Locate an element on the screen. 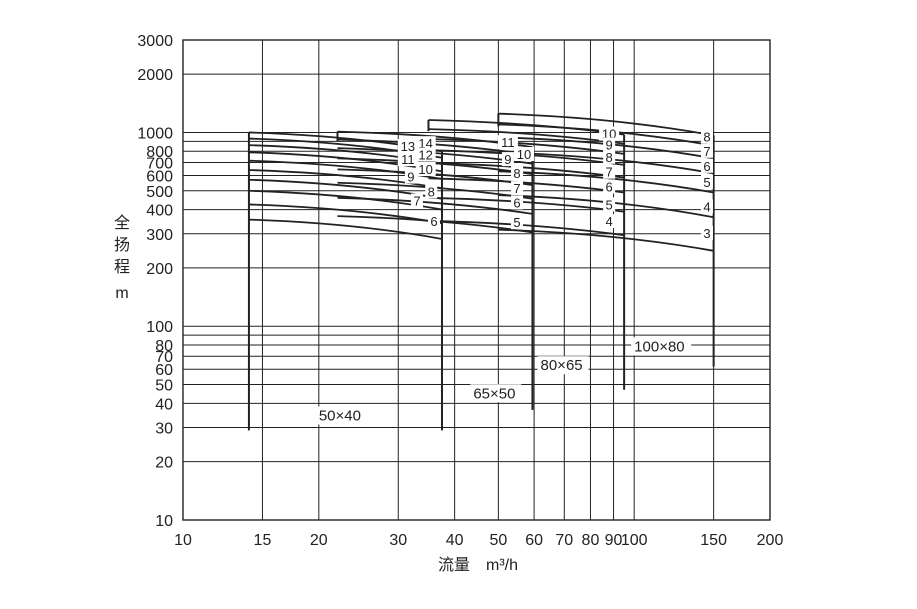  stage-label: 3 is located at coordinates (706, 233).